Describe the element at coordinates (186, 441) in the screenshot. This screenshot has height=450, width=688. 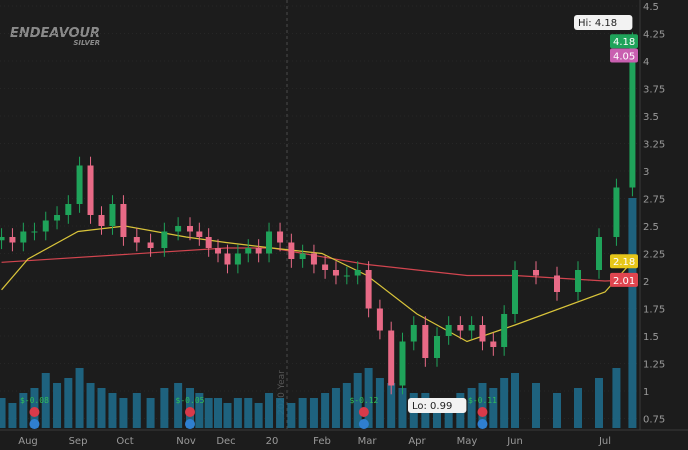
I see `x-tick-label: Nov` at that location.